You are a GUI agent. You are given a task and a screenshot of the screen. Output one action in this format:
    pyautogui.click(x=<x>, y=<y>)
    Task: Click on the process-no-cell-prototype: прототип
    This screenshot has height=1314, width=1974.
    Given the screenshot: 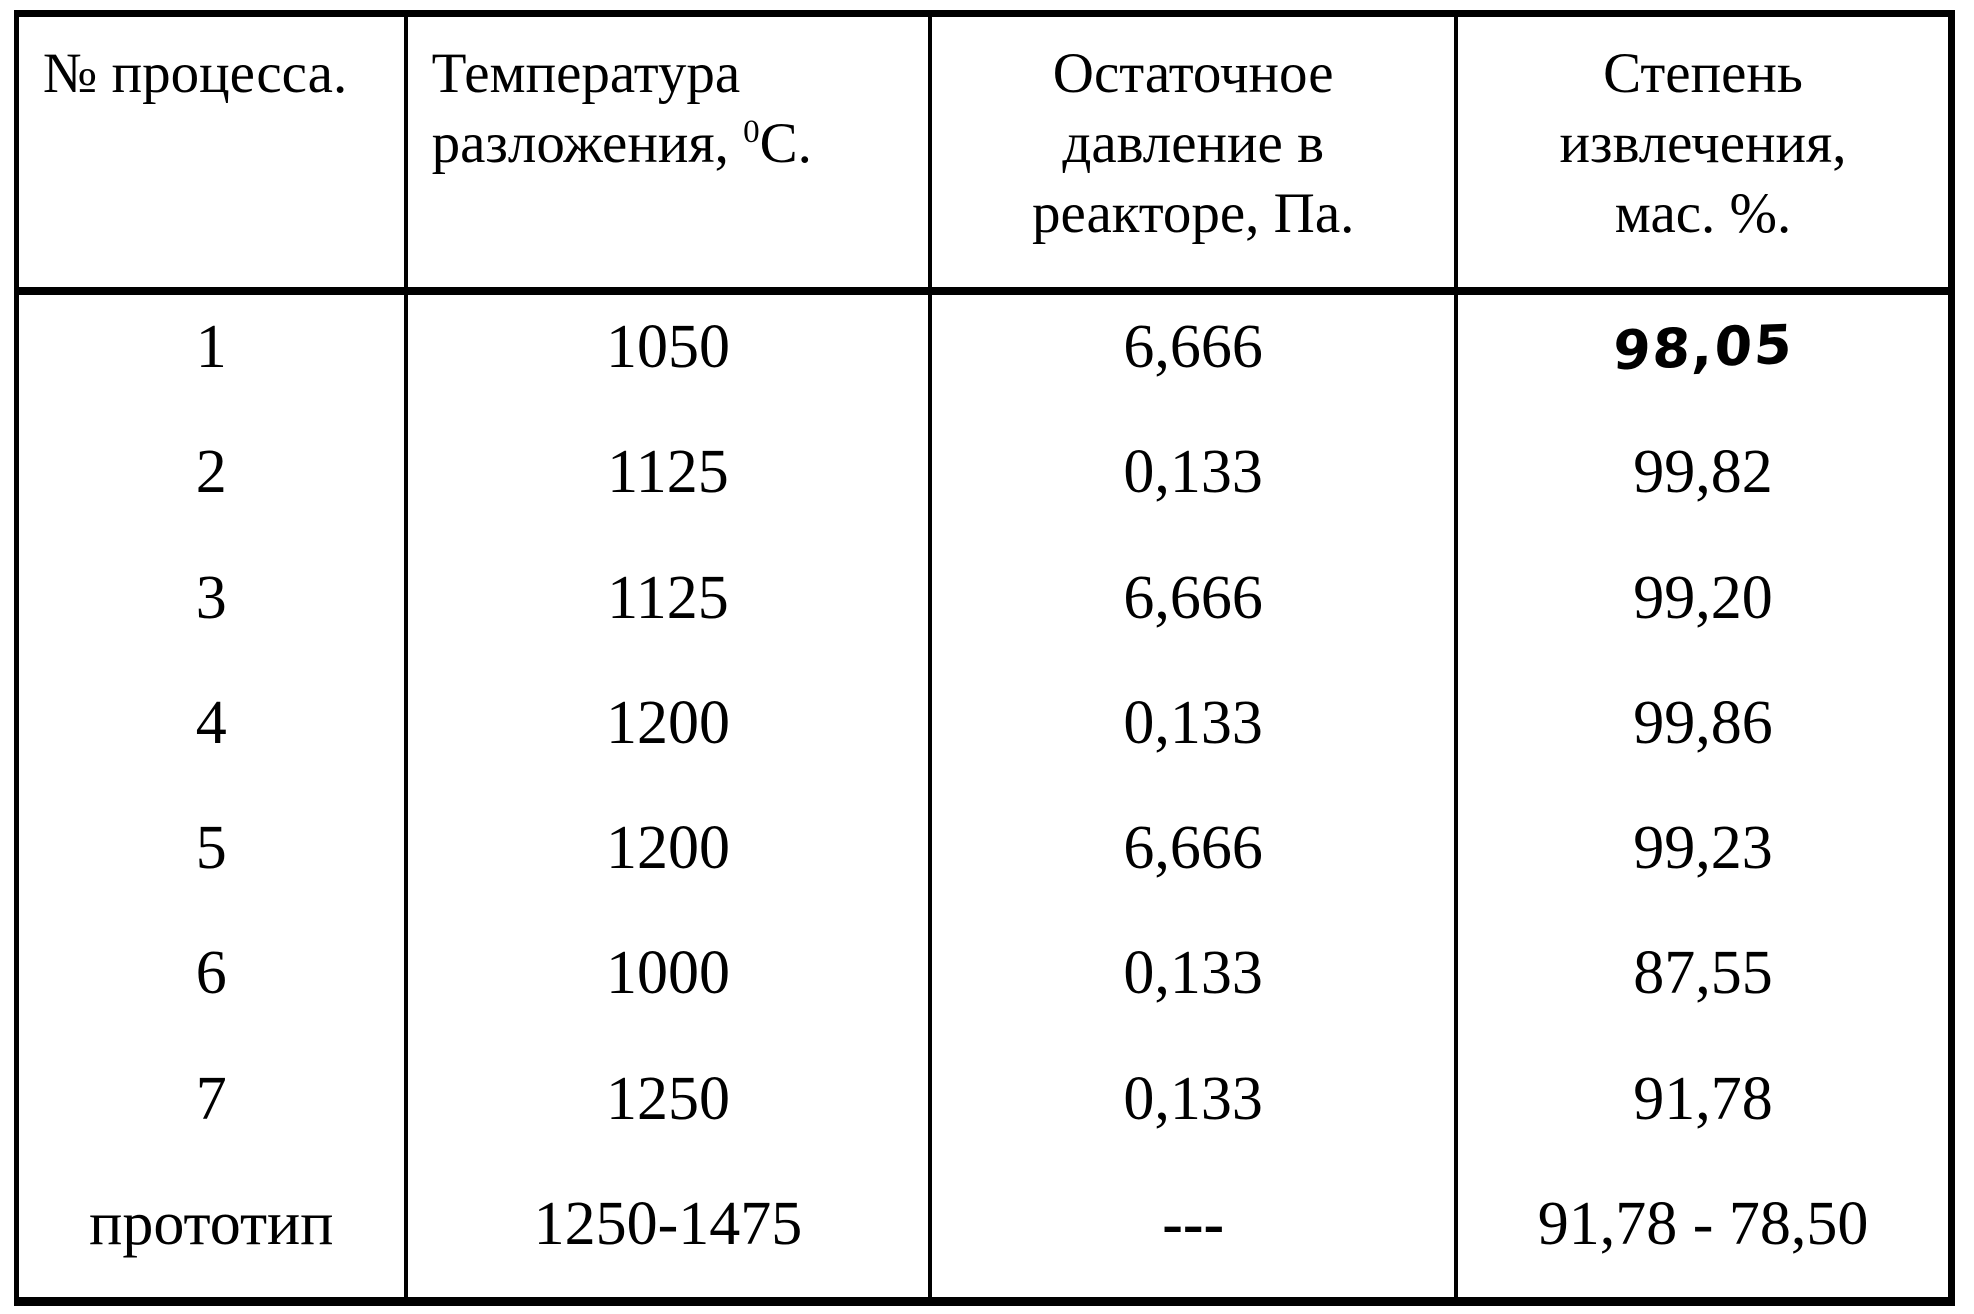 What is the action you would take?
    pyautogui.click(x=213, y=1234)
    